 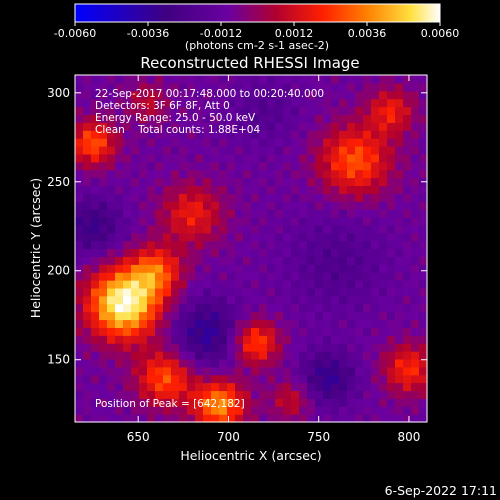 What do you see at coordinates (221, 33) in the screenshot?
I see `colorbar-tick-label: -0.0012` at bounding box center [221, 33].